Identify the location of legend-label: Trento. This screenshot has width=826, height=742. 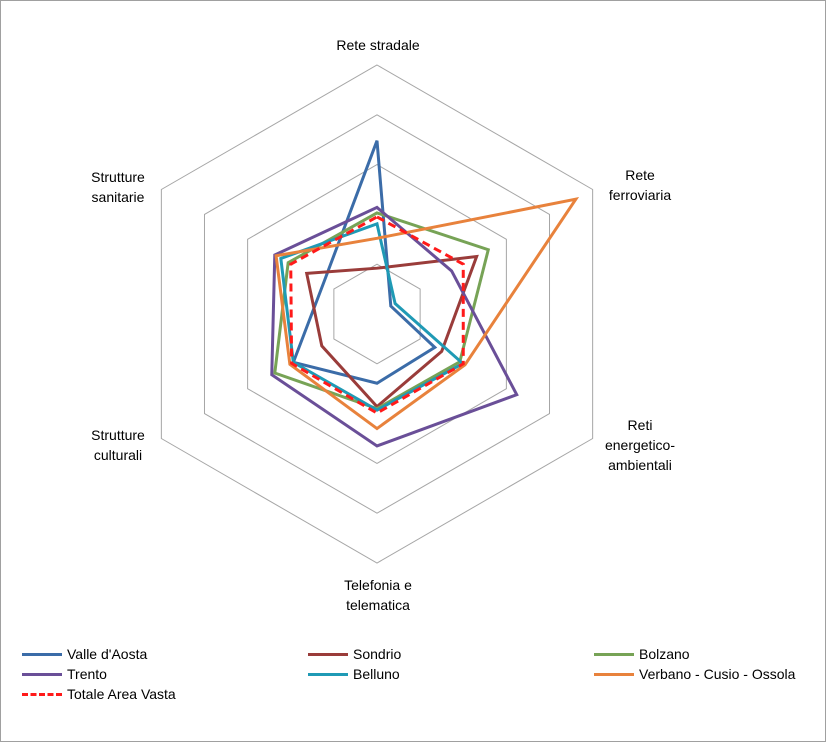
(87, 674).